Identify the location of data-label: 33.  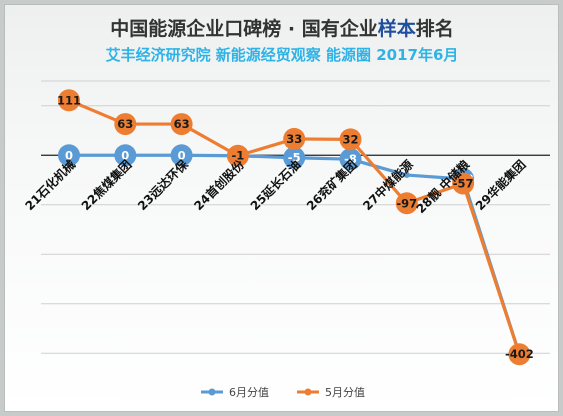
(294, 139).